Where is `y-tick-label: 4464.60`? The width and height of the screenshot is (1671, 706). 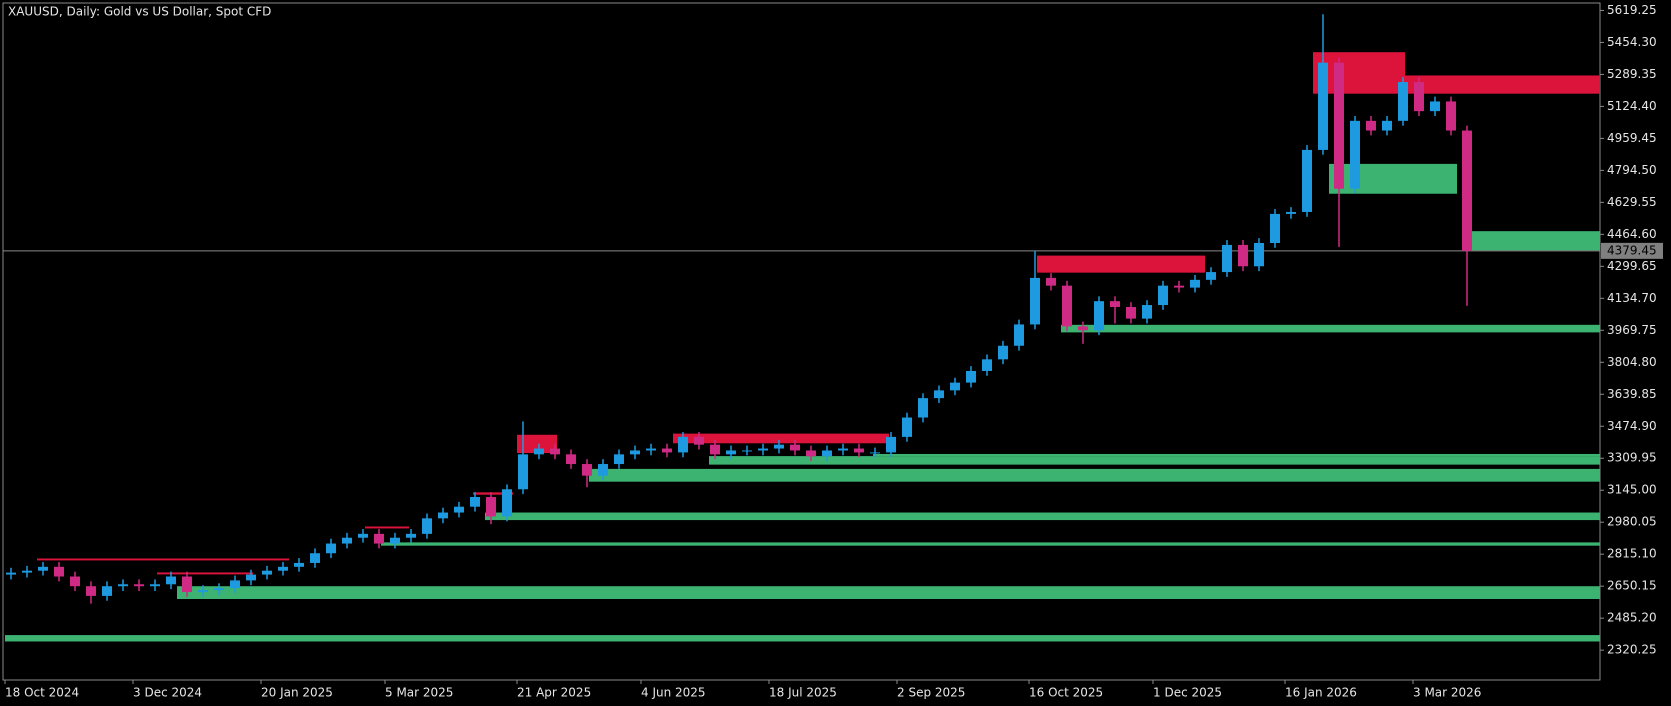
y-tick-label: 4464.60 is located at coordinates (1632, 234).